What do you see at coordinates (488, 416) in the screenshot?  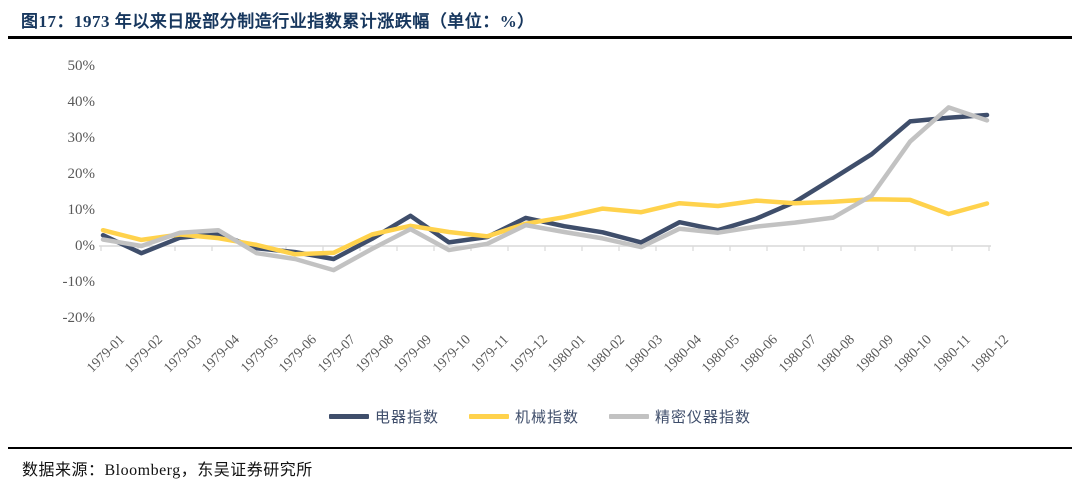 I see `machinery-series-swatch-icon` at bounding box center [488, 416].